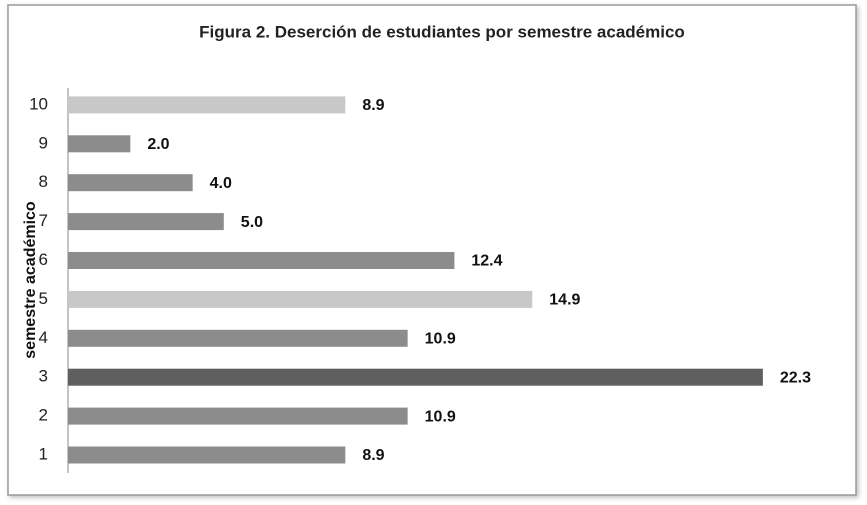  Describe the element at coordinates (43, 453) in the screenshot. I see `y-tick-label: 1` at that location.